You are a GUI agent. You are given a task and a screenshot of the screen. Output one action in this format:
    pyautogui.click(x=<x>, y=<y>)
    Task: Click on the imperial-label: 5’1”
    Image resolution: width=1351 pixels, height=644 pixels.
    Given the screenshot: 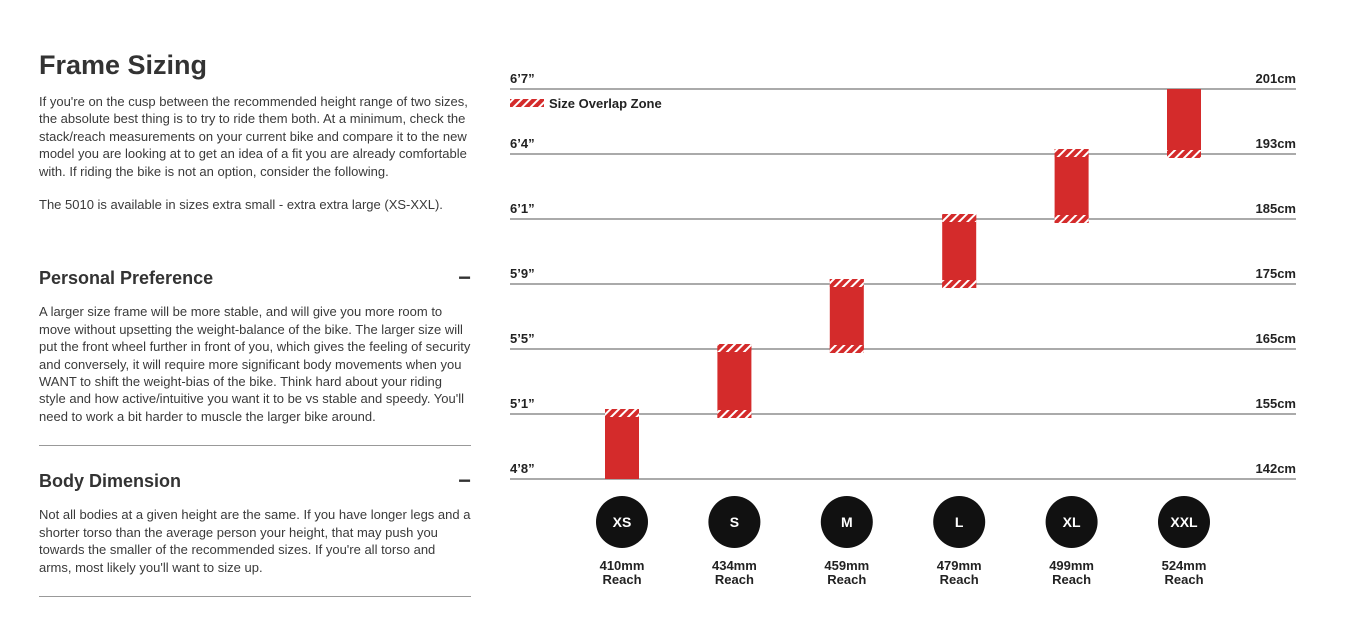 What is the action you would take?
    pyautogui.click(x=522, y=403)
    